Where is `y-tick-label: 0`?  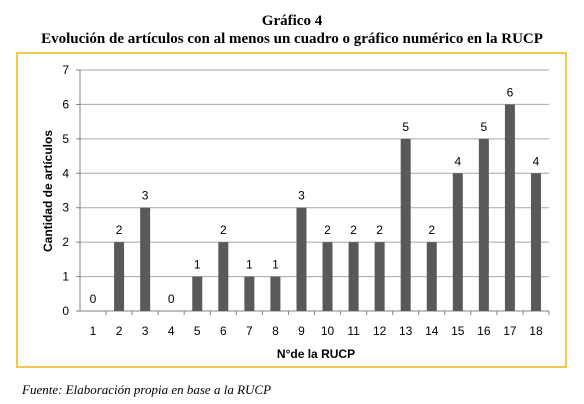
y-tick-label: 0 is located at coordinates (65, 311).